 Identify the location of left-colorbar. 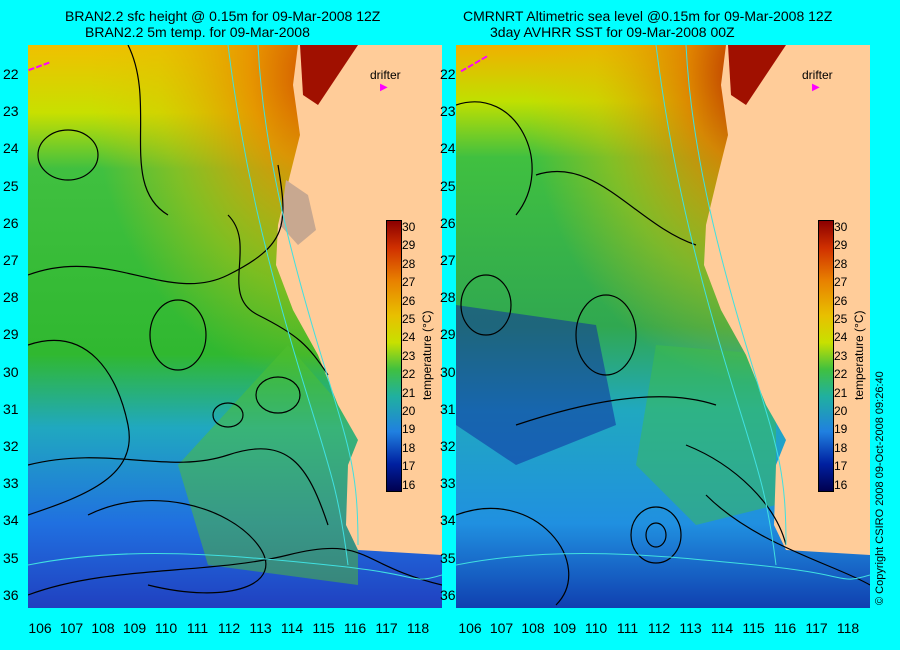
(394, 356).